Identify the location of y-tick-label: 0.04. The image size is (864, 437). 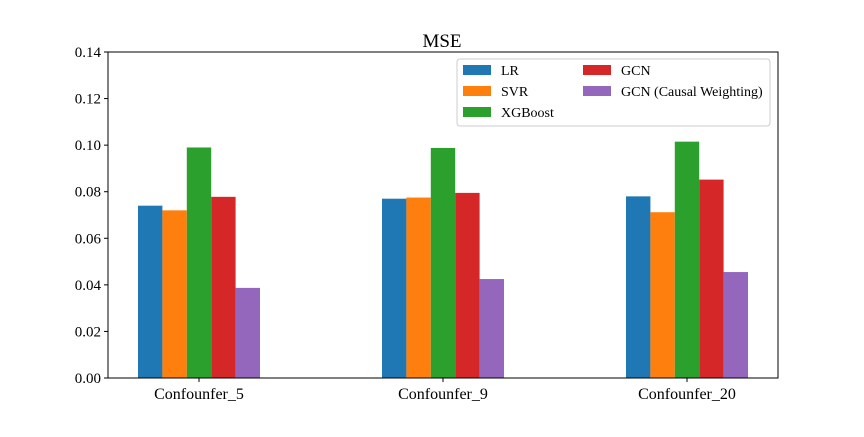
(88, 286).